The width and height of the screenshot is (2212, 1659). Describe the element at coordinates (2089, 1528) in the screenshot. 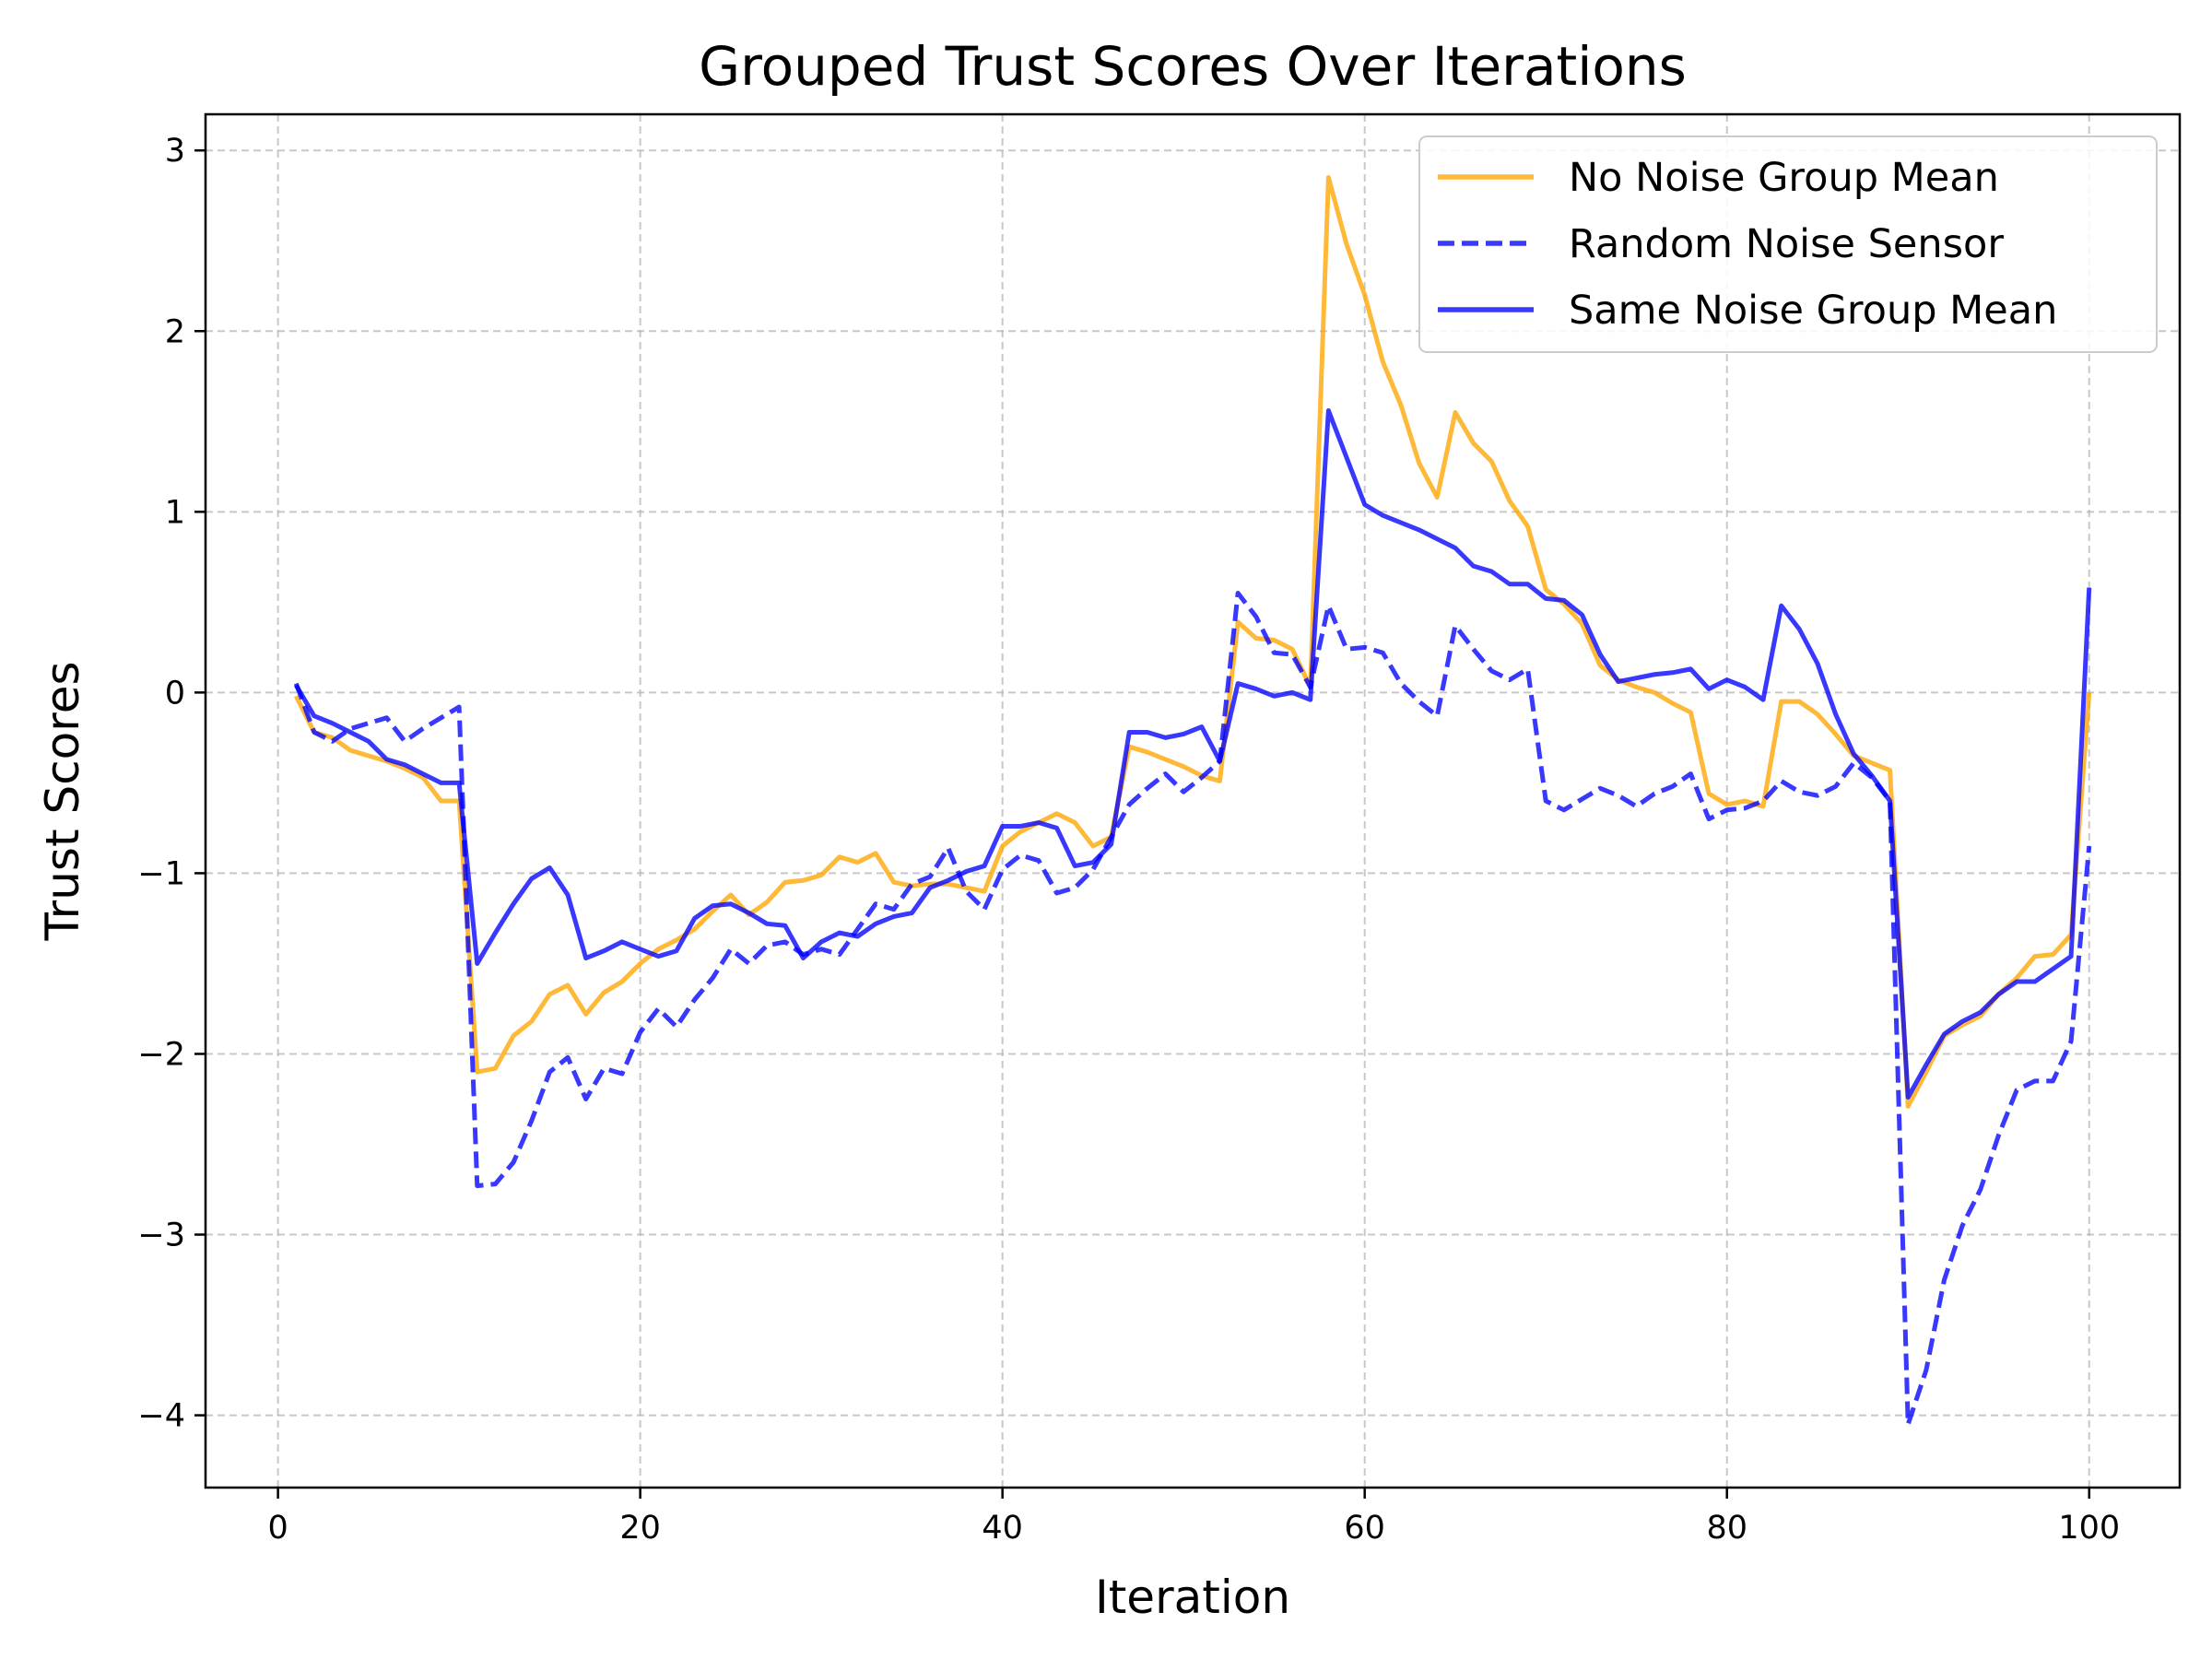

I see `x-tick-label: 100` at that location.